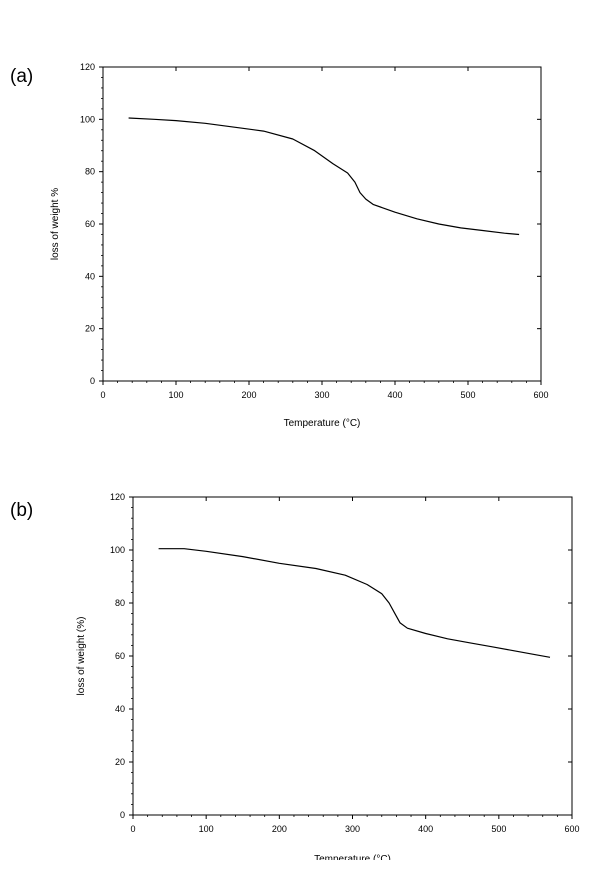 The width and height of the screenshot is (600, 881). Describe the element at coordinates (55, 224) in the screenshot. I see `y-axis-label: loss of weight %` at that location.